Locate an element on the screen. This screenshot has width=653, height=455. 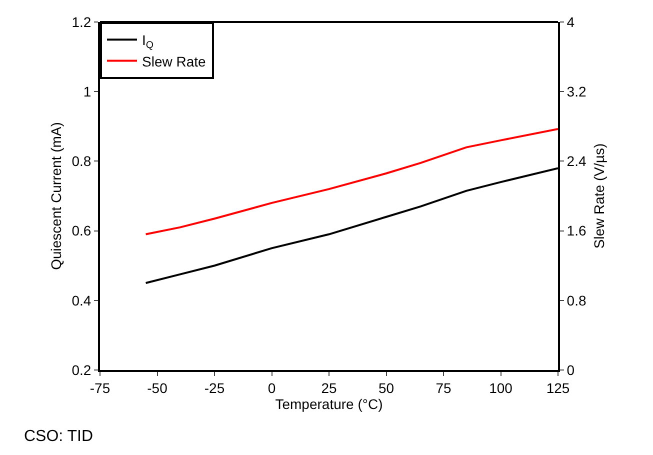
legend-label: Slew Rate is located at coordinates (174, 61).